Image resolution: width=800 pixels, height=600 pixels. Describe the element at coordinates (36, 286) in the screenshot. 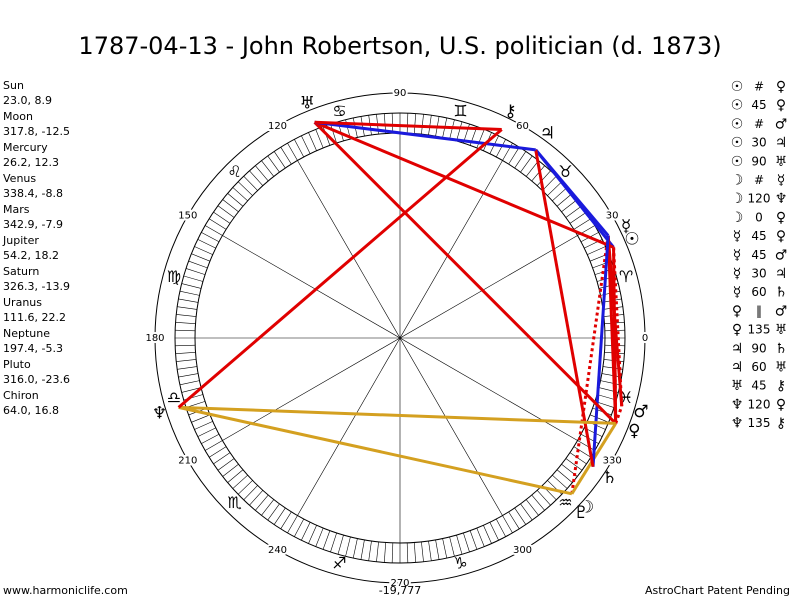

I see `planet-coords: 326.3, -13.9` at that location.